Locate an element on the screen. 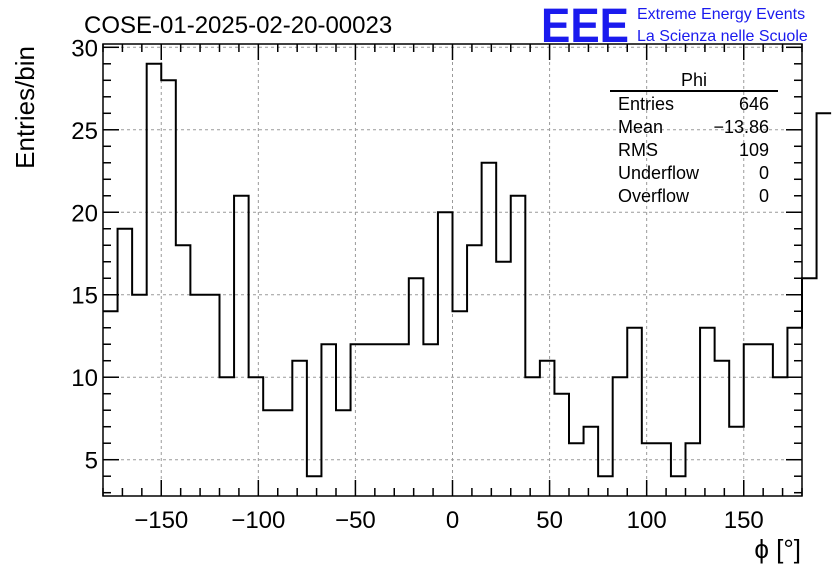 The image size is (836, 572). stats-label-rms: RMS is located at coordinates (638, 150).